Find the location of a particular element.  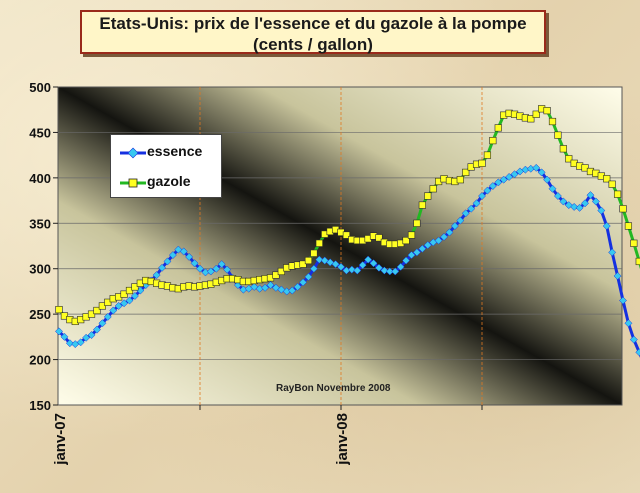

y-tick-label: 350 is located at coordinates (40, 223).